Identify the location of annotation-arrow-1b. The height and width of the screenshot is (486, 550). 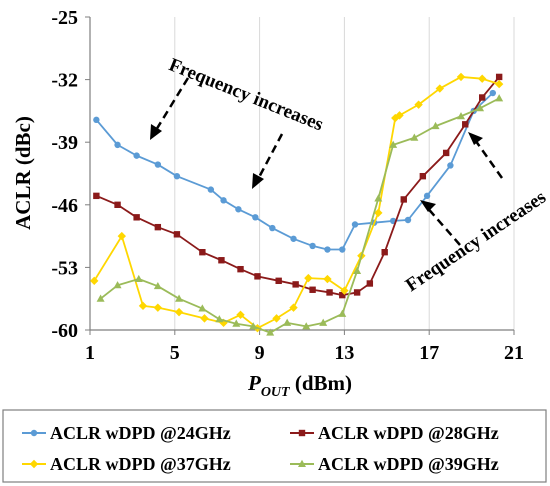
(269, 158).